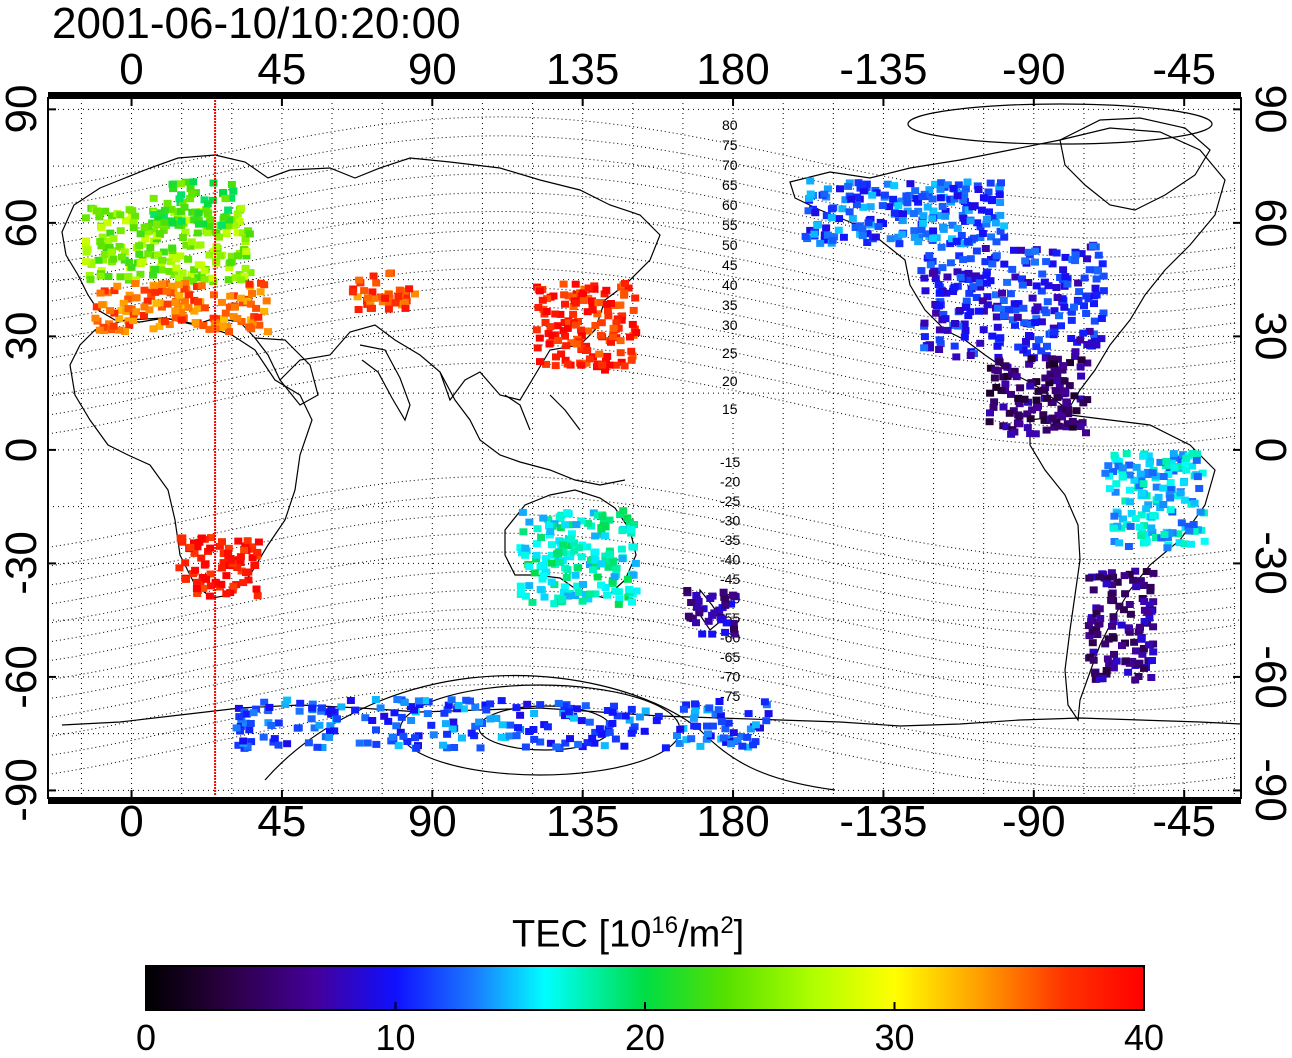 This screenshot has width=1292, height=1058. I want to click on mag-lat-label: 25, so click(730, 353).